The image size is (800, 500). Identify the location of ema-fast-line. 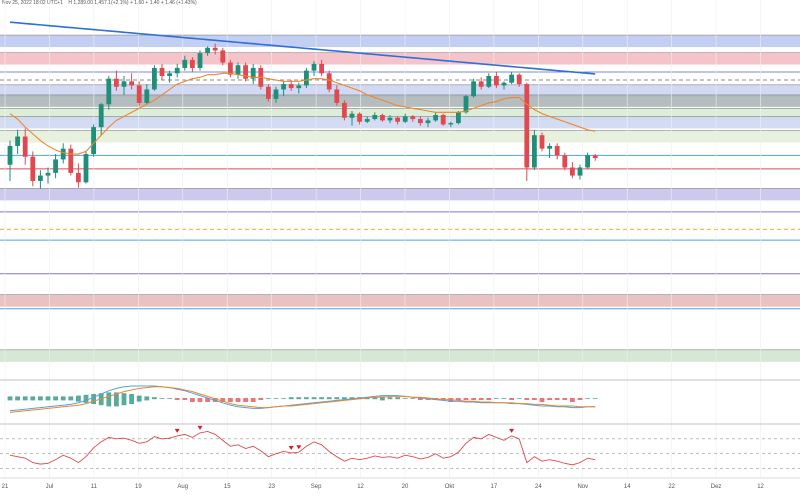
(302, 113).